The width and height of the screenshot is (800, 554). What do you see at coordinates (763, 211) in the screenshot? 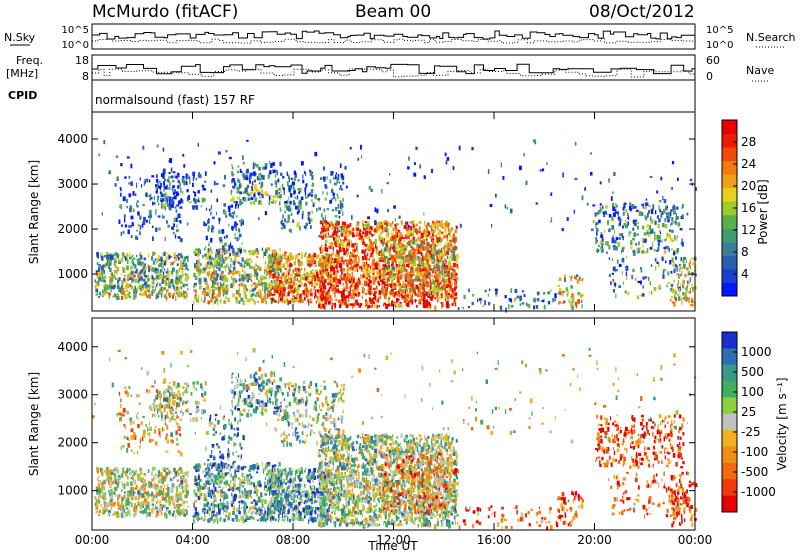
I see `power-colorbar-label: Power [dB]` at bounding box center [763, 211].